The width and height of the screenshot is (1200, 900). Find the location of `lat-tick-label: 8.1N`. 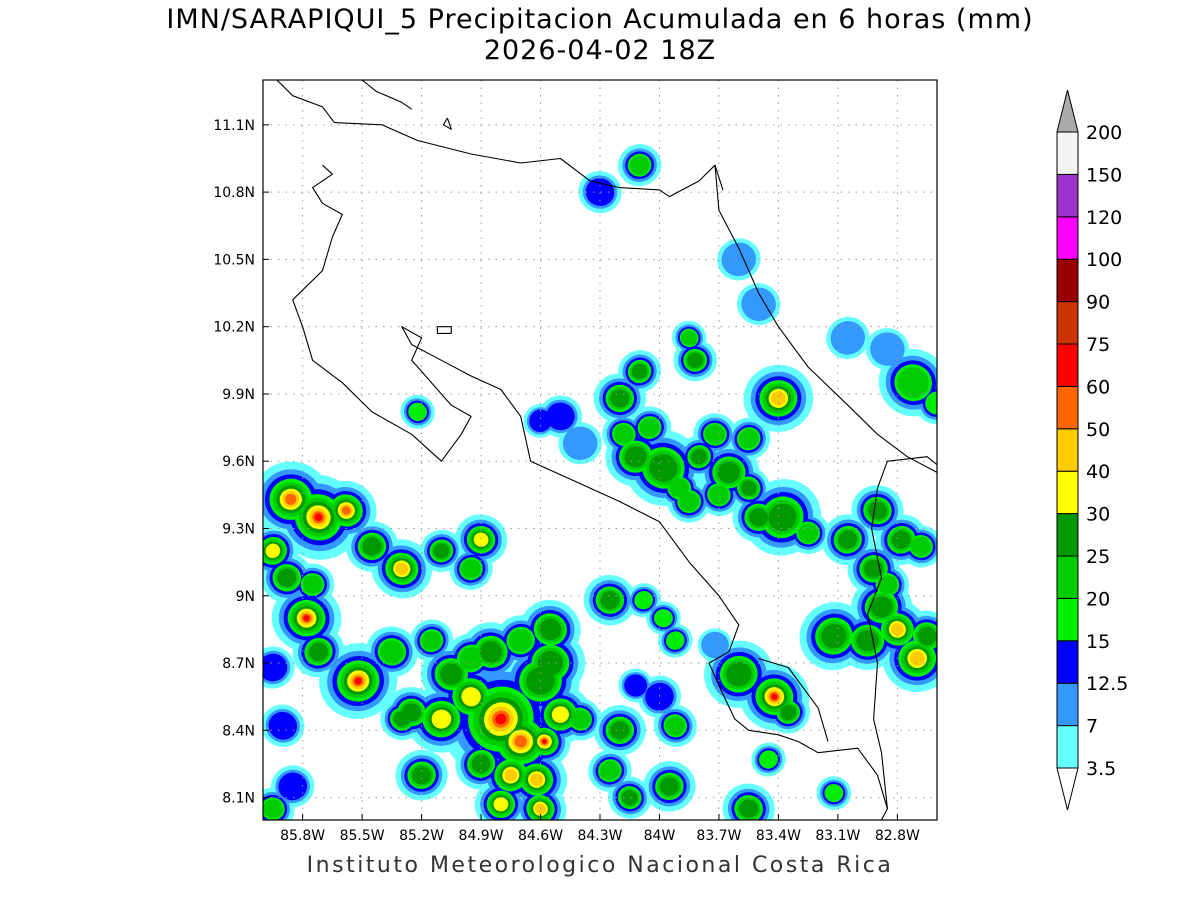

lat-tick-label: 8.1N is located at coordinates (238, 799).